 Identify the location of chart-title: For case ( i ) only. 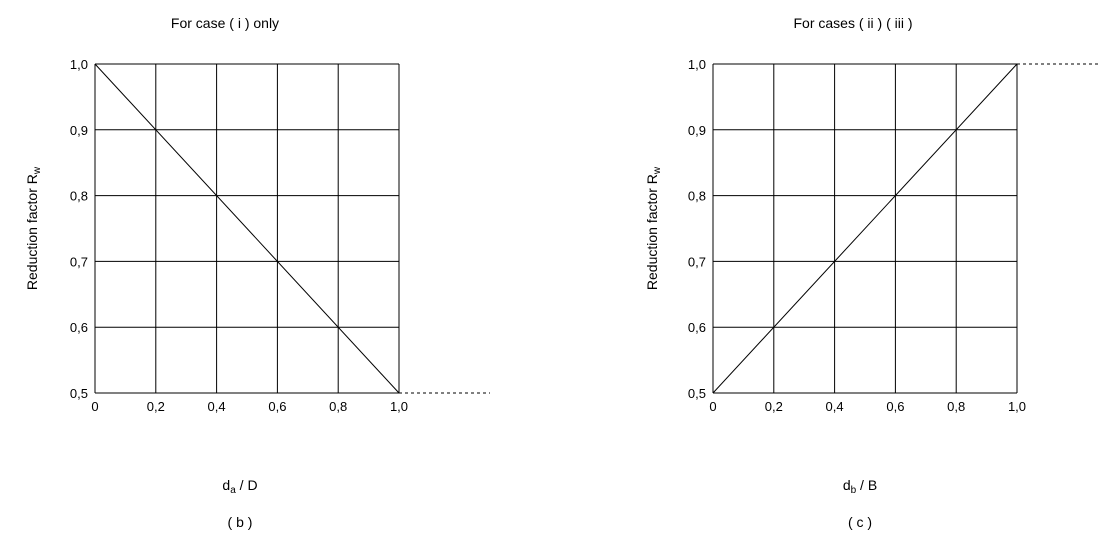
(225, 23).